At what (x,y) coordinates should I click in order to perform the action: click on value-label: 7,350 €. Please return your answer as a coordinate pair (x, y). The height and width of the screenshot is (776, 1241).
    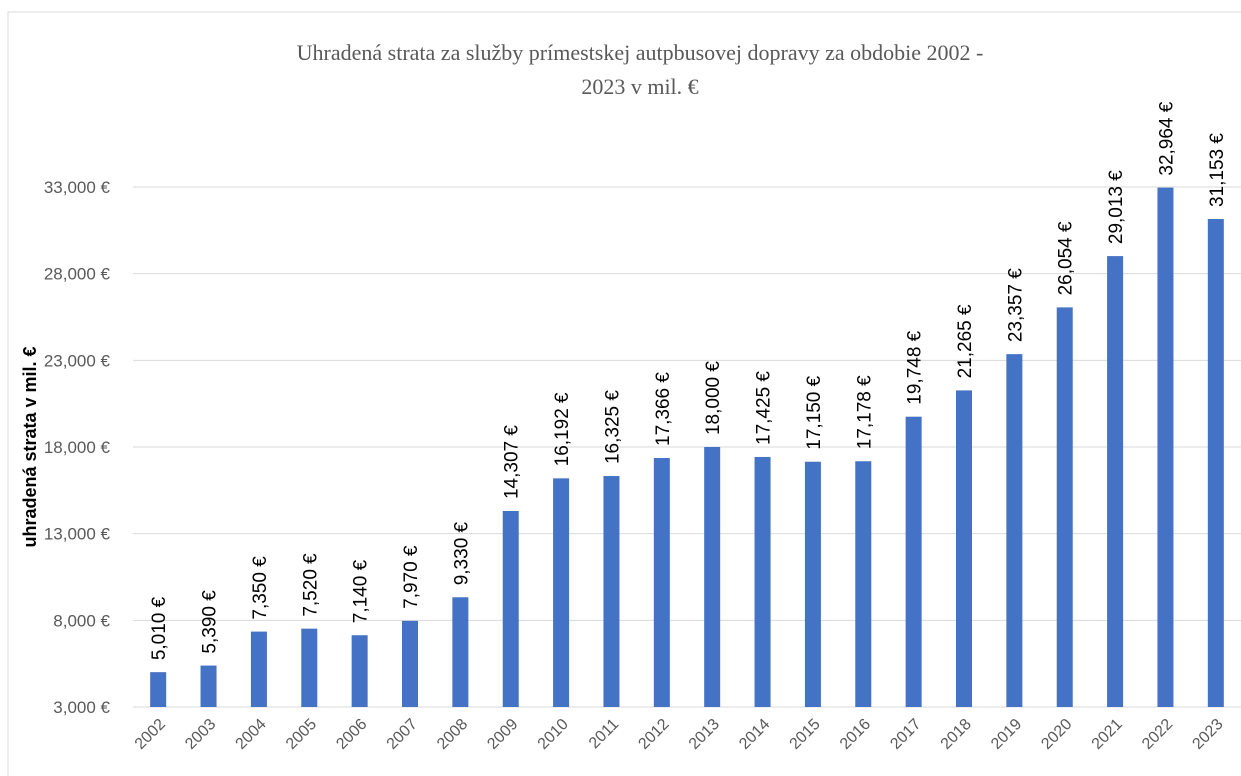
    Looking at the image, I should click on (260, 588).